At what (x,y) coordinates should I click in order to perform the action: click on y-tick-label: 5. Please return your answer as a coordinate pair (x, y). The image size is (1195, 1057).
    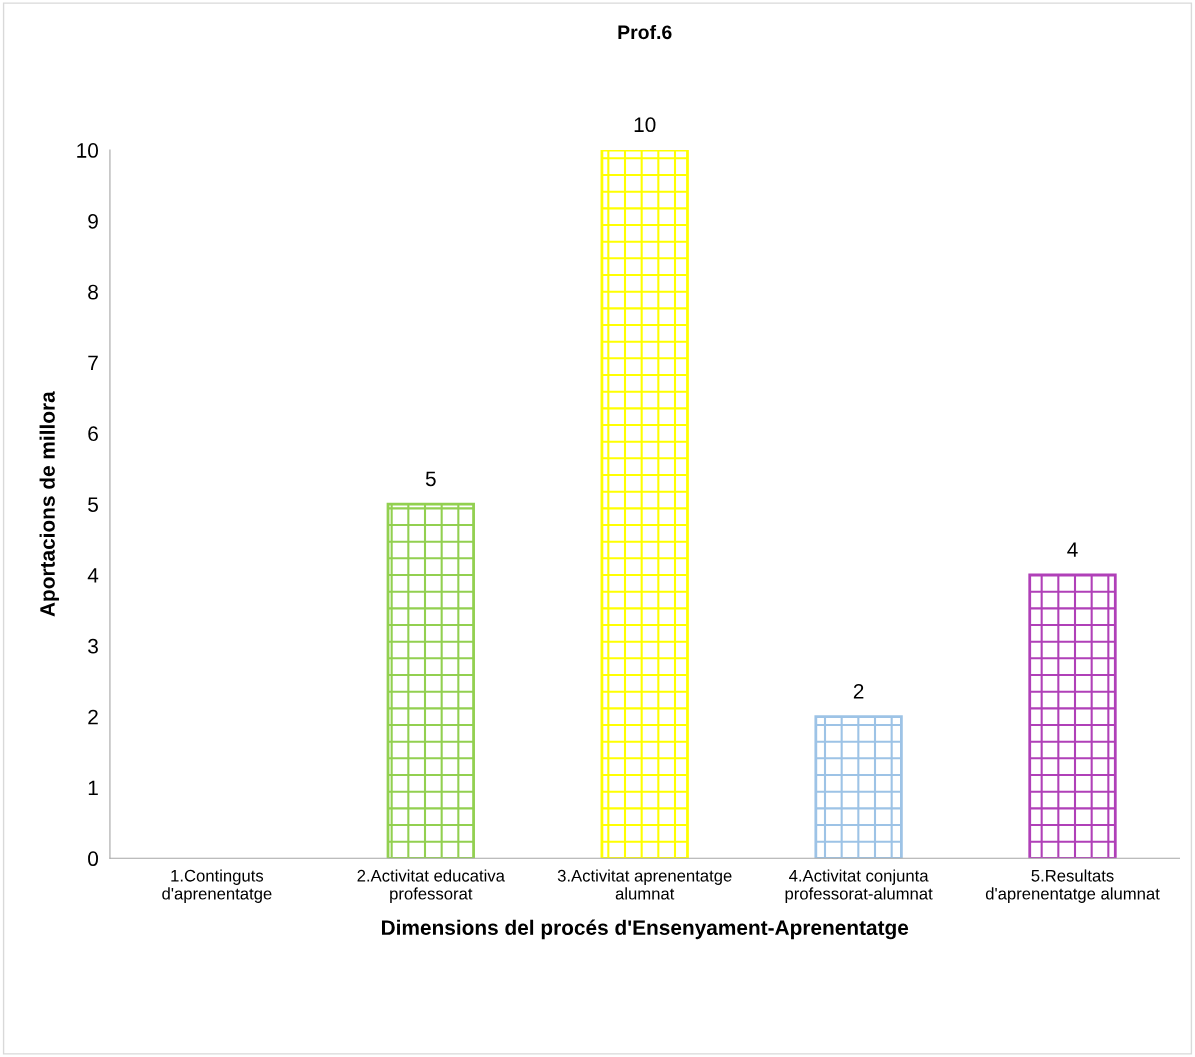
    Looking at the image, I should click on (93, 504).